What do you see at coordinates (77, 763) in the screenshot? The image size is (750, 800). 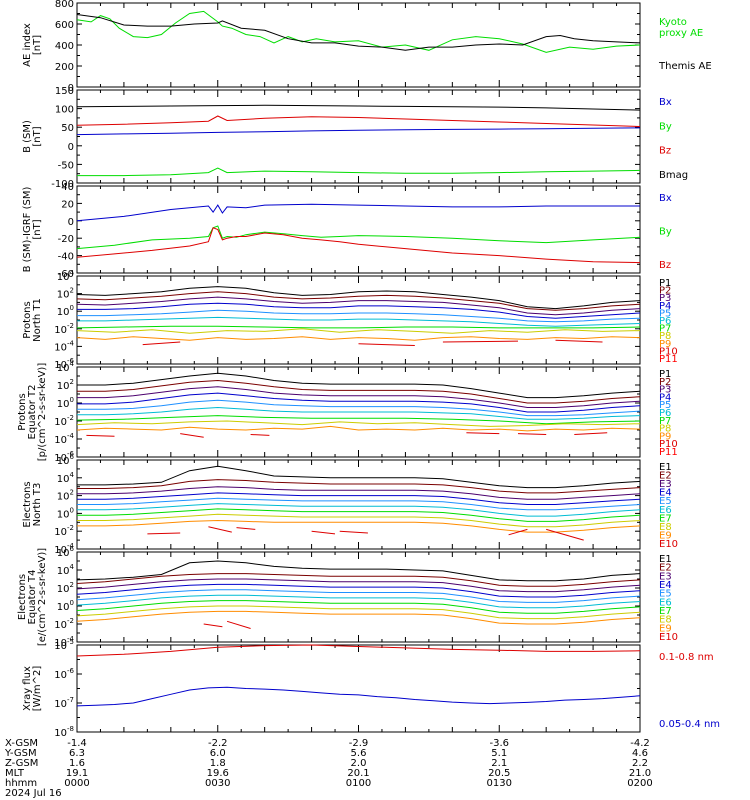 I see `footer-value: 1.6` at bounding box center [77, 763].